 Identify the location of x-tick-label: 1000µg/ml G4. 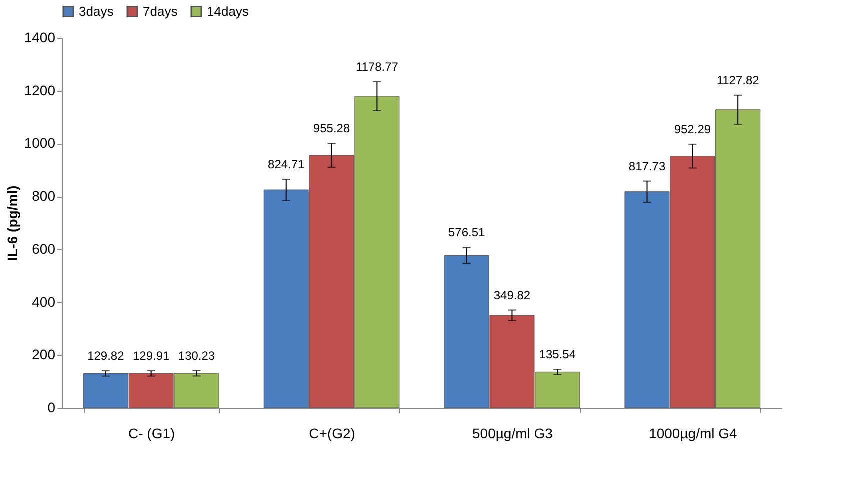
(693, 434).